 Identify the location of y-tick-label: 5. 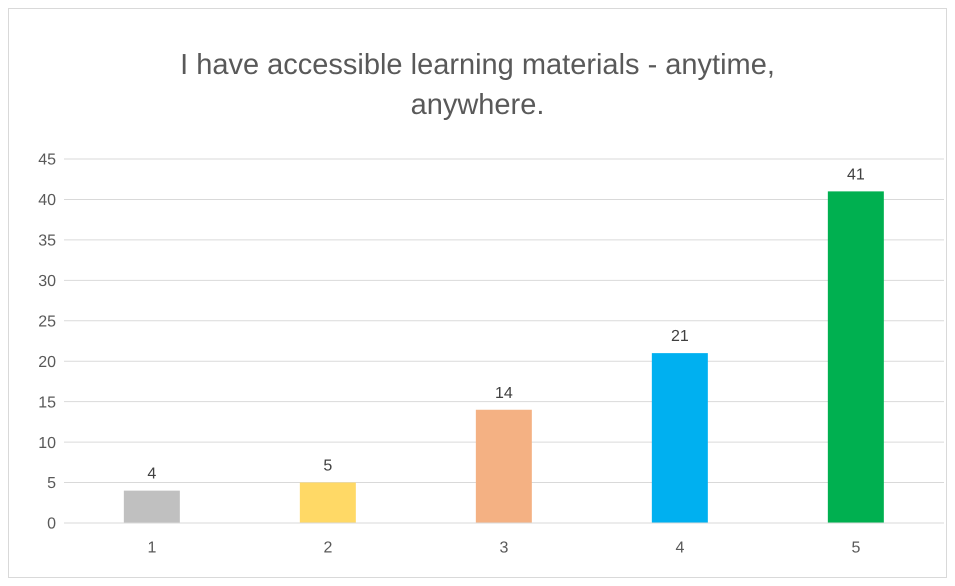
(51, 483).